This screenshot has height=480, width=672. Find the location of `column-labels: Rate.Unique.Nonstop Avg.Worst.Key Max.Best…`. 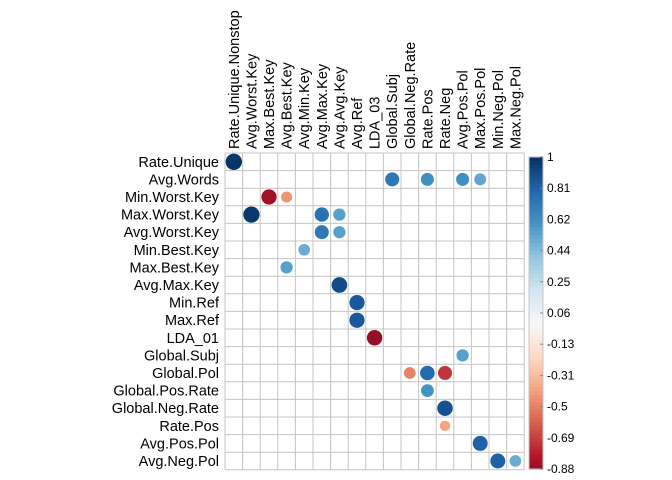

column-labels: Rate.Unique.Nonstop Avg.Worst.Key Max.Best… is located at coordinates (376, 79).